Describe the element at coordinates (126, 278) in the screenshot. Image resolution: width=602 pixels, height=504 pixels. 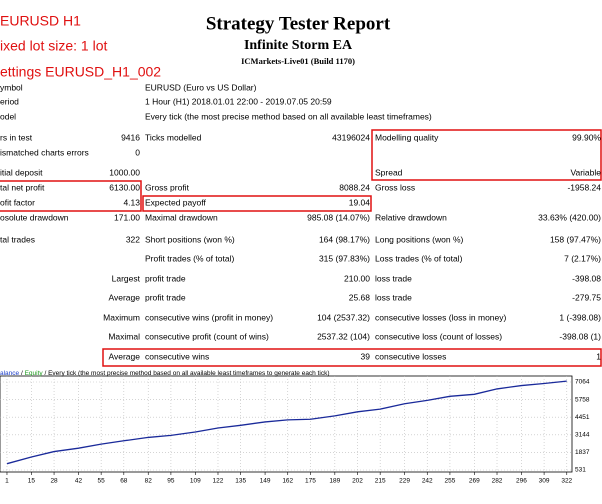
I see `field-label: Largest` at that location.